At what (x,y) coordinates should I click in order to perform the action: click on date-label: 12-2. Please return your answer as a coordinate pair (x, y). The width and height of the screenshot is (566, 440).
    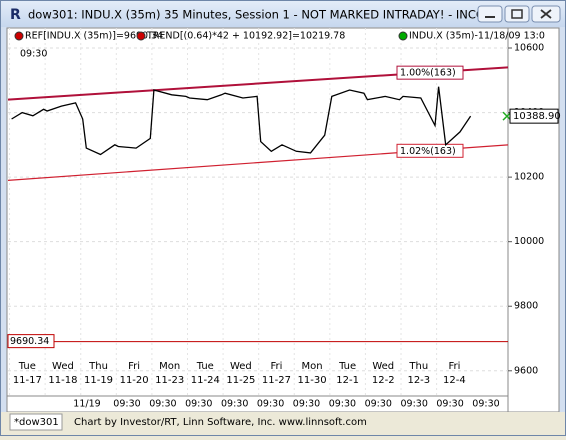
    Looking at the image, I should click on (383, 380).